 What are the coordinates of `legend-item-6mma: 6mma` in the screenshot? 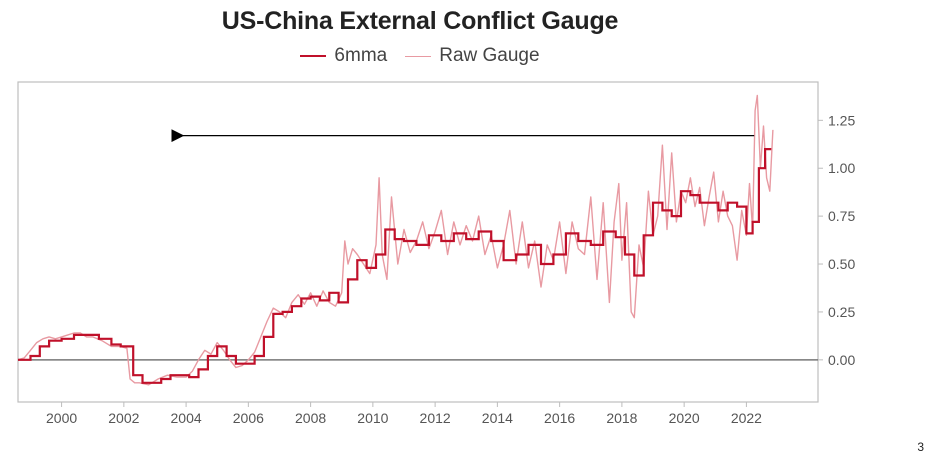 It's located at (343, 56).